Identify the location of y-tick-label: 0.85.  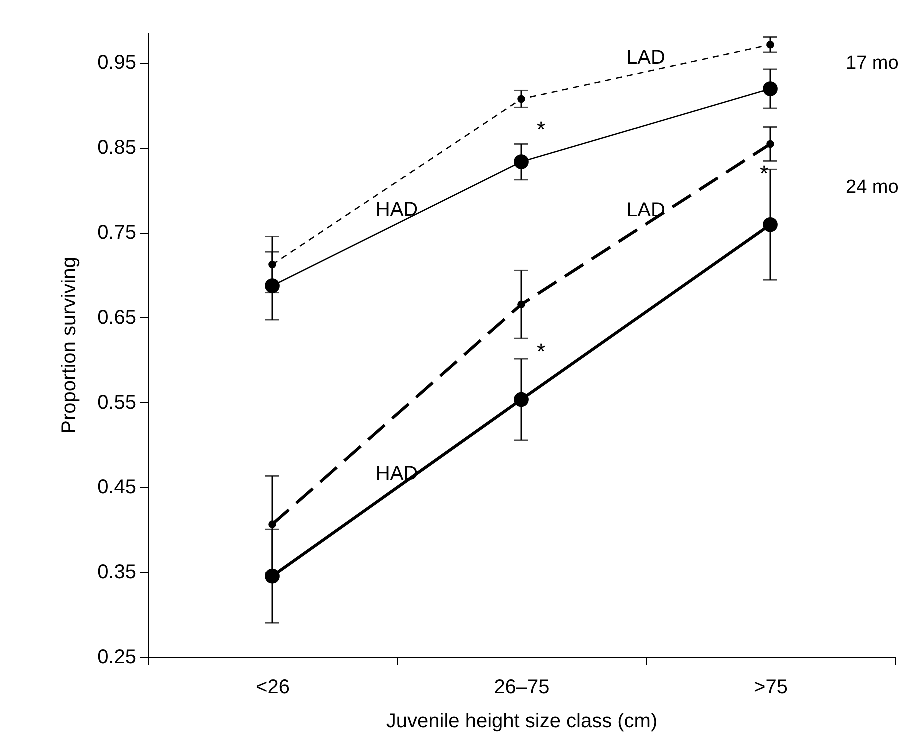
(117, 148).